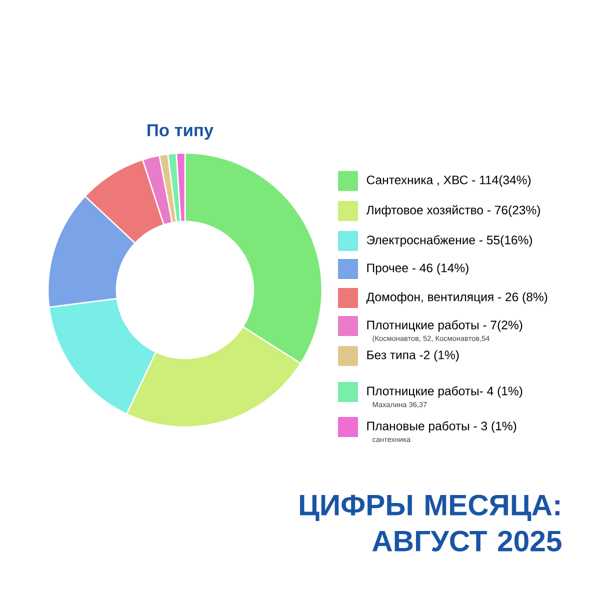 This screenshot has width=600, height=600. What do you see at coordinates (181, 132) in the screenshot?
I see `chart-subtitle: По типу` at bounding box center [181, 132].